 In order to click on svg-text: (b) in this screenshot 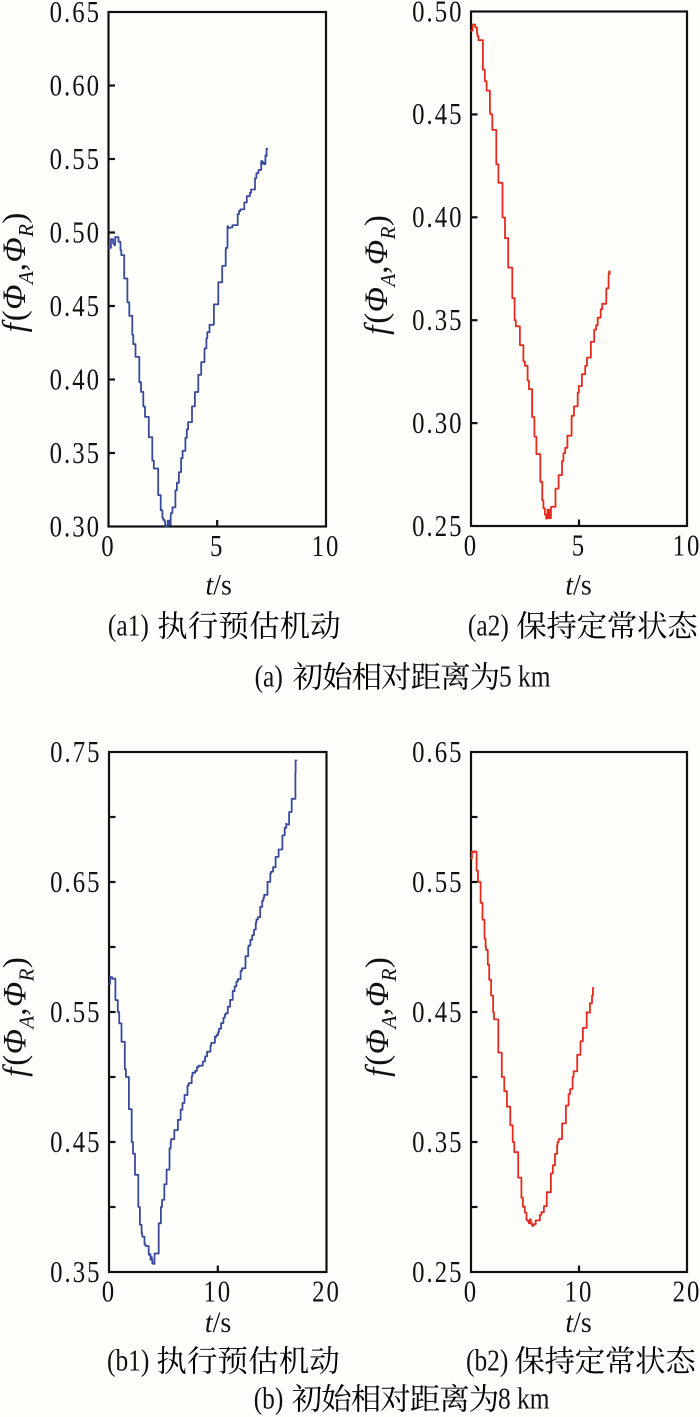, I will do `click(269, 1399)`.